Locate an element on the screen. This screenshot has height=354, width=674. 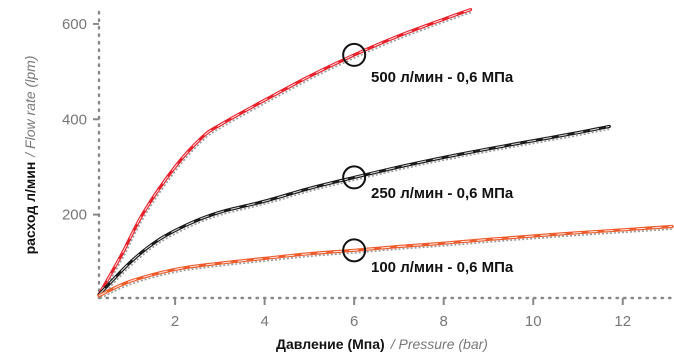
marker-layer is located at coordinates (354, 152).